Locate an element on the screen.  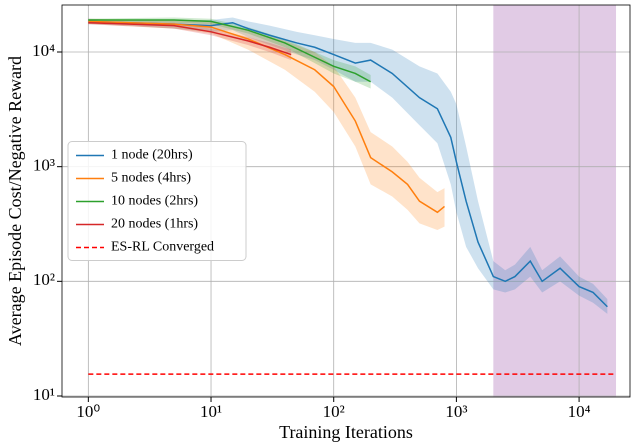
legend-box is located at coordinates (157, 201).